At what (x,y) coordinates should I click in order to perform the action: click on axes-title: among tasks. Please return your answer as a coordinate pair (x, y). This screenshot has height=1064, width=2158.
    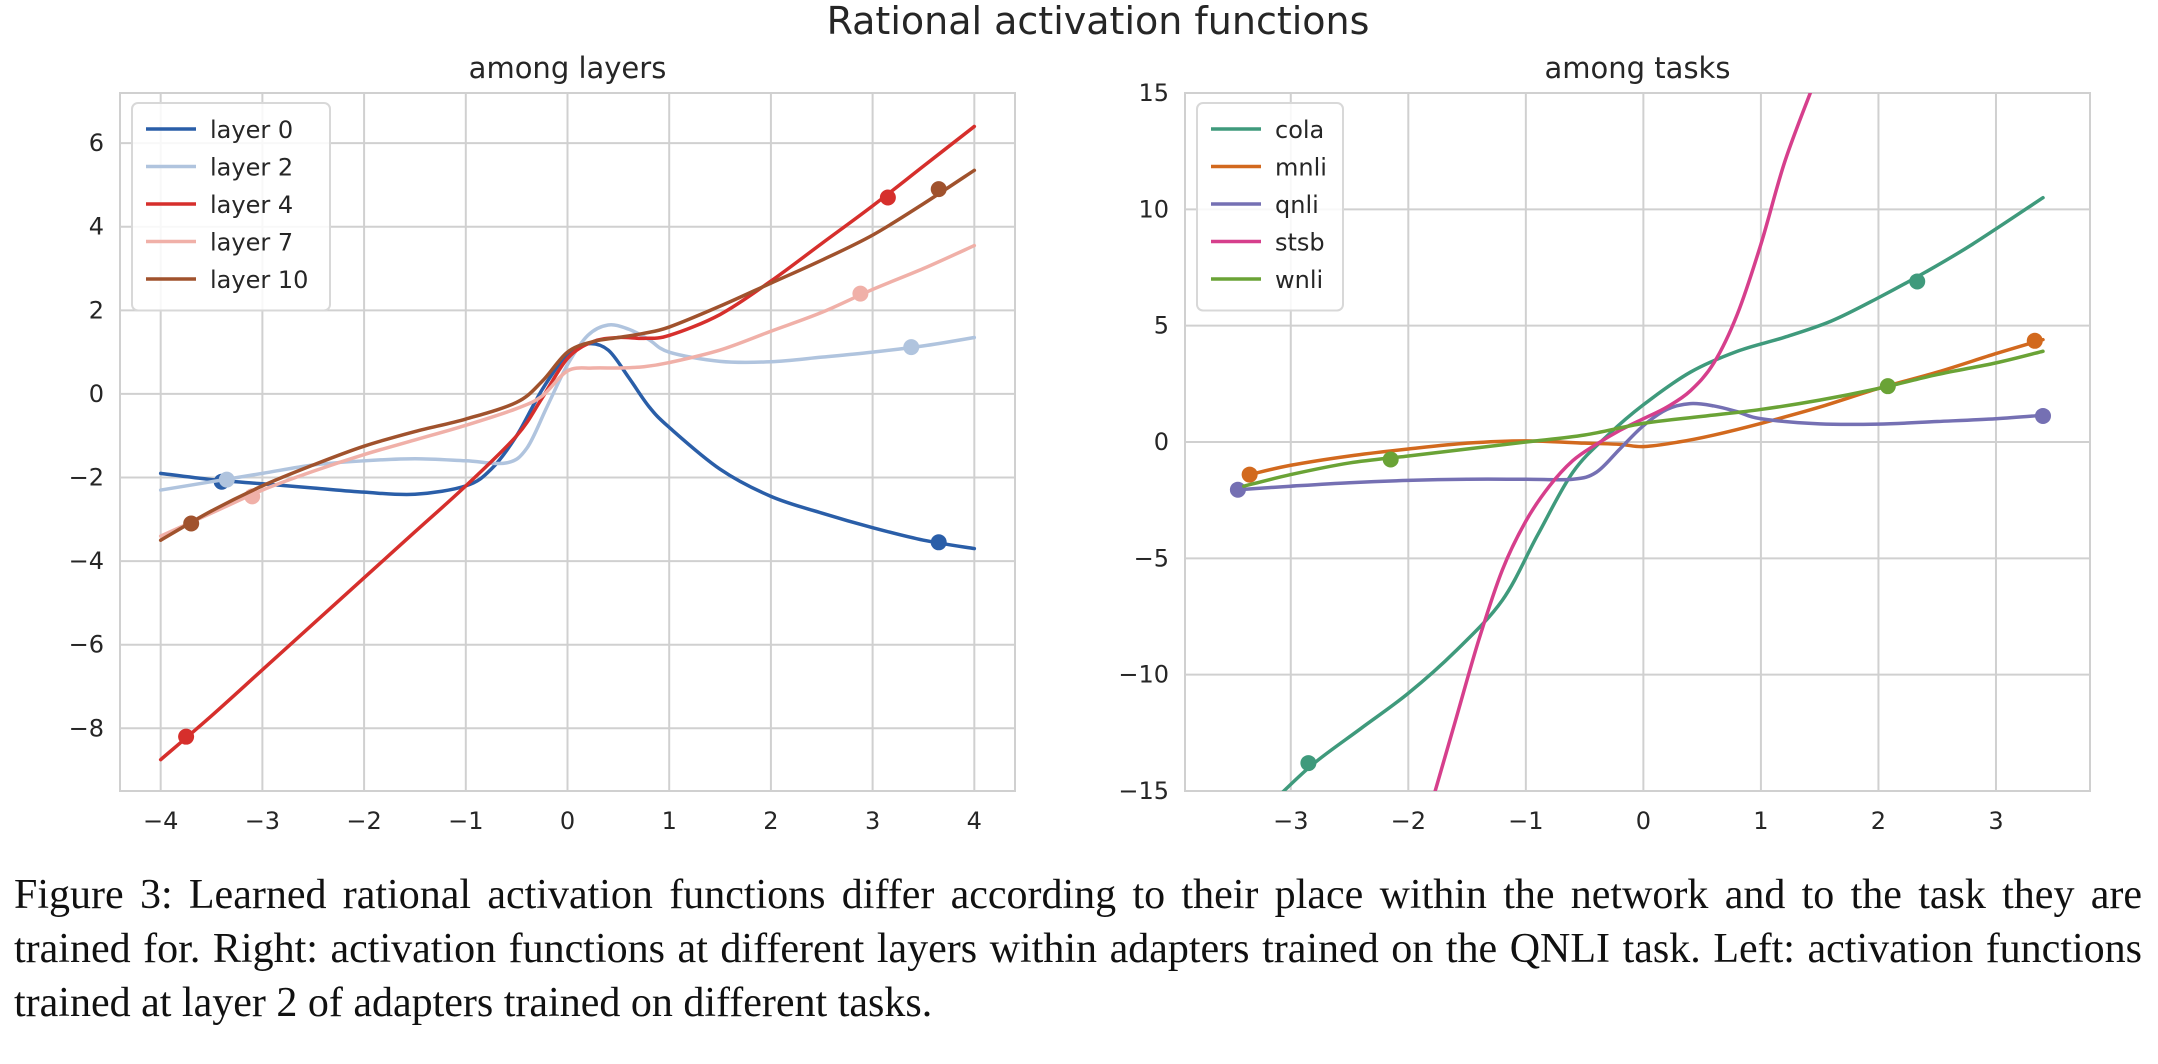
    Looking at the image, I should click on (1638, 68).